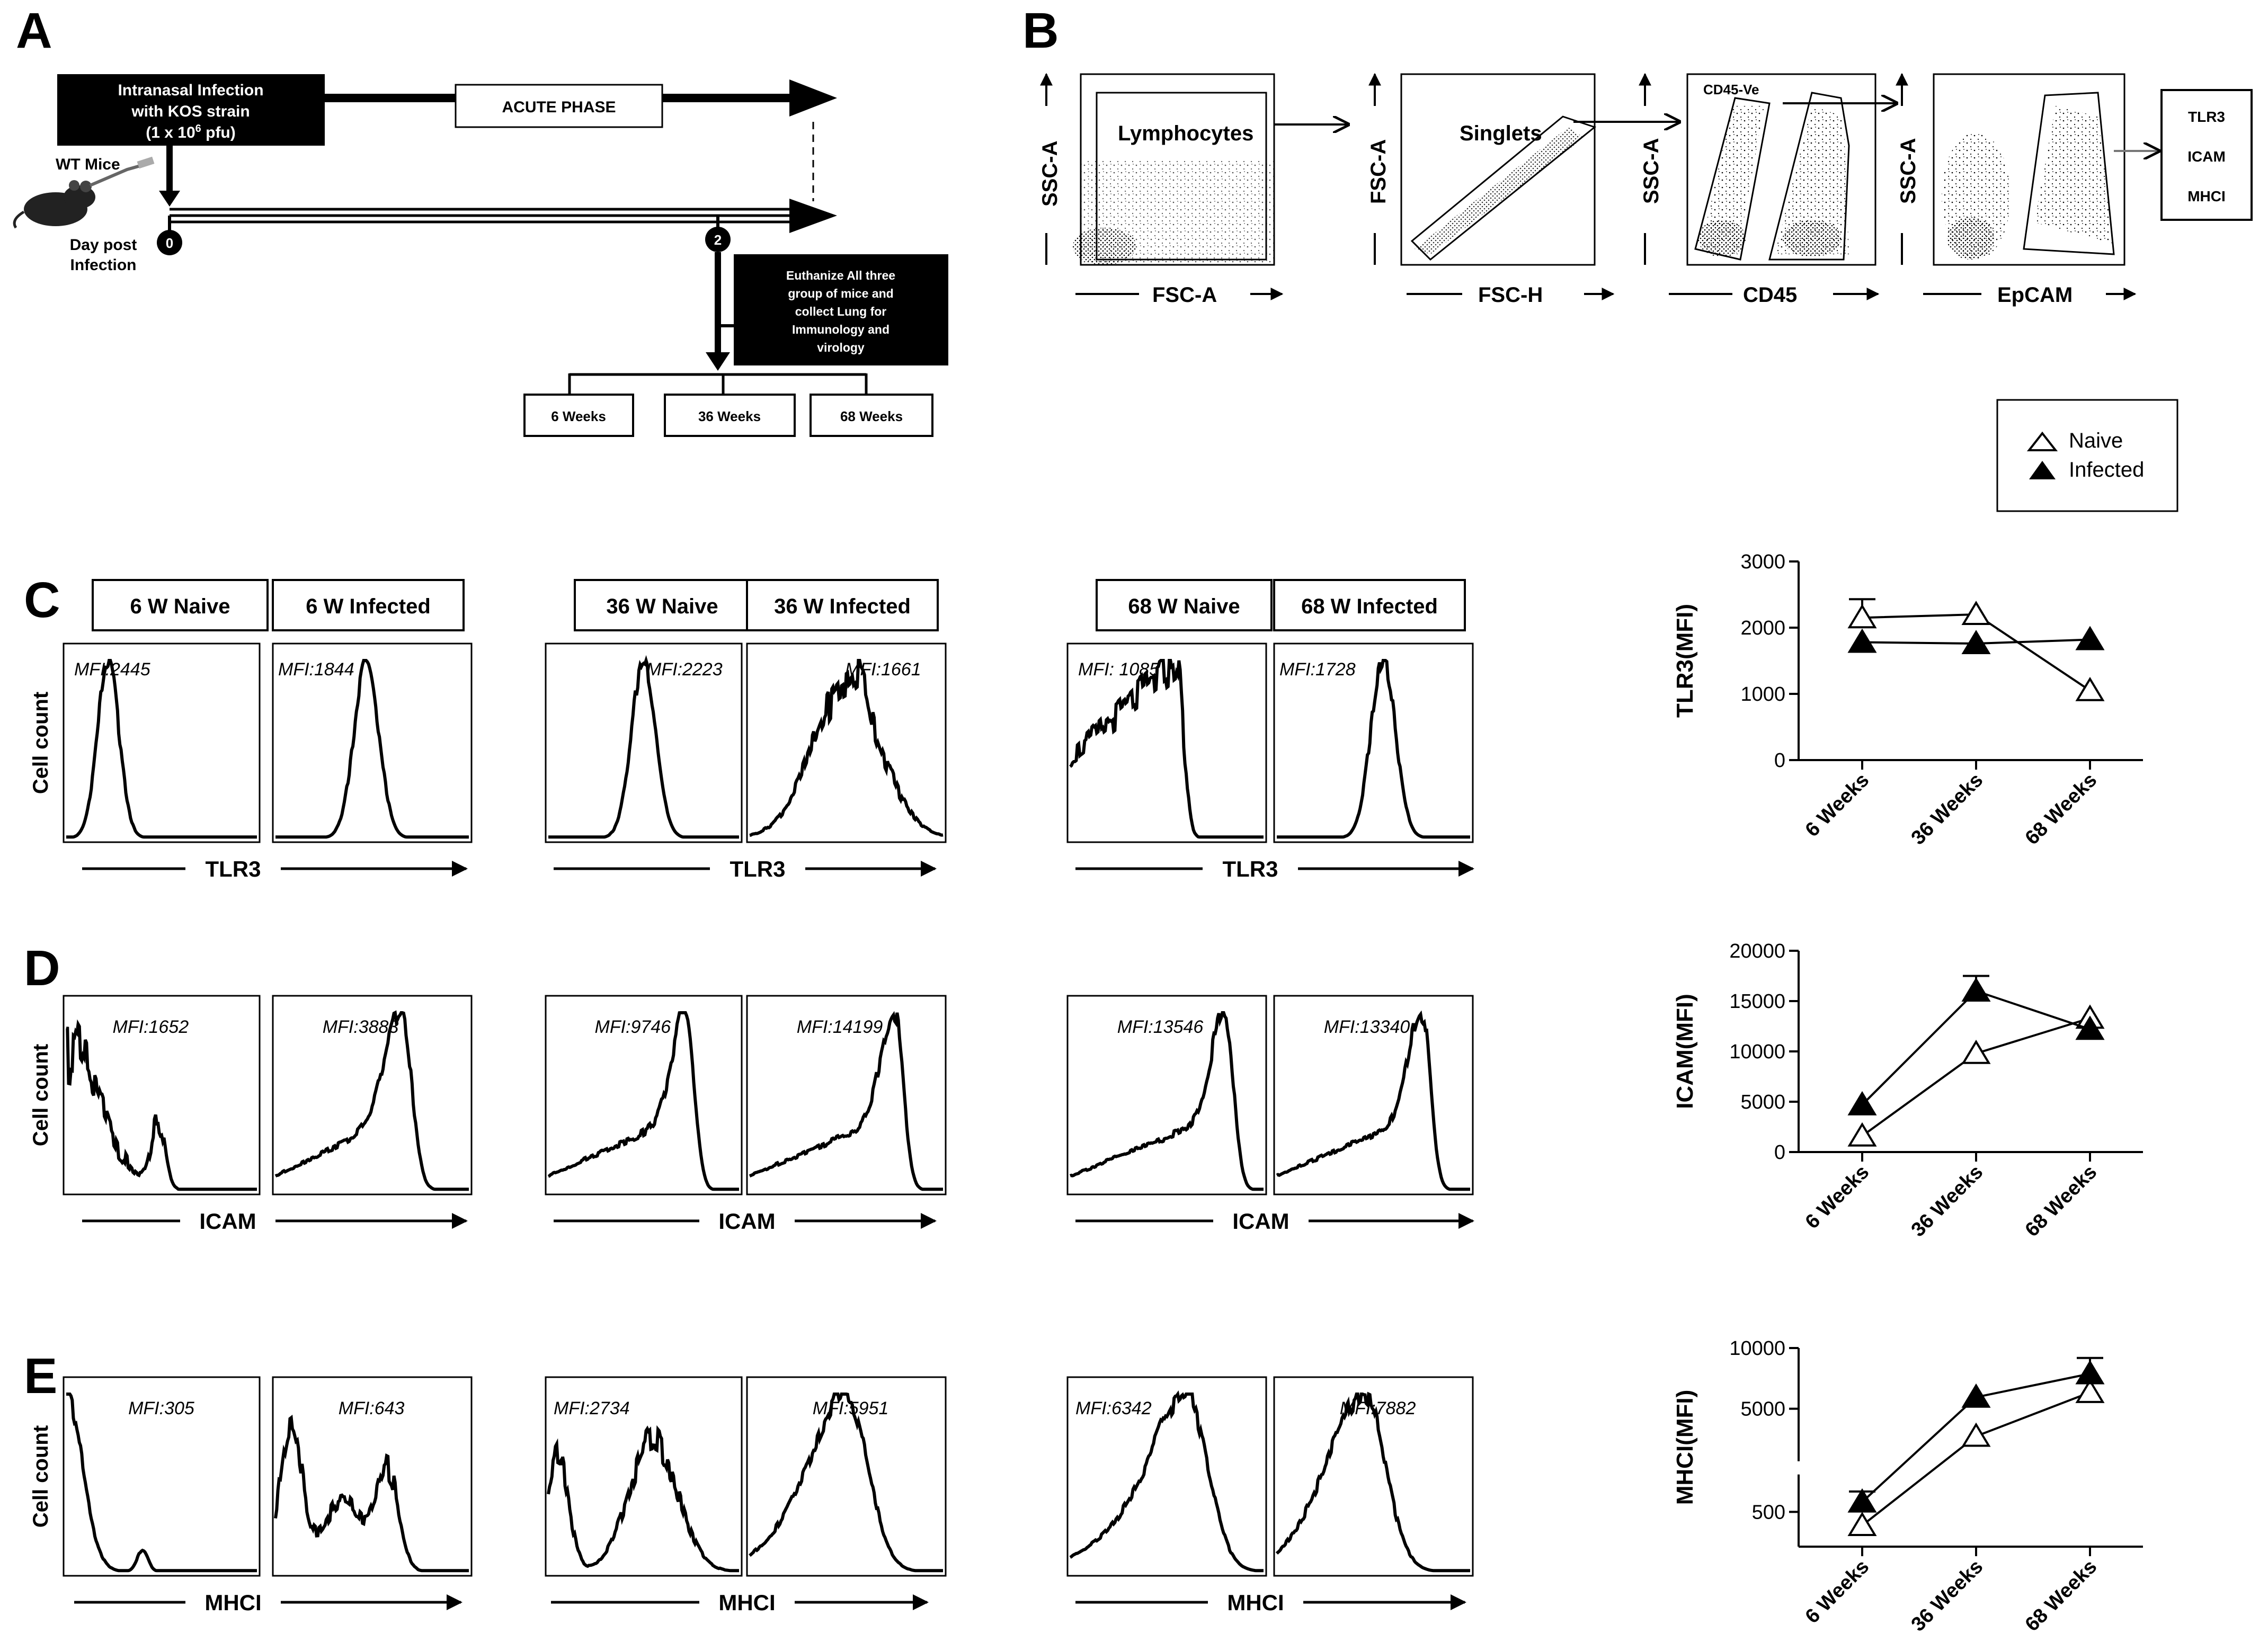  What do you see at coordinates (1510, 295) in the screenshot?
I see `gate-xlabel-2: FSC-H` at bounding box center [1510, 295].